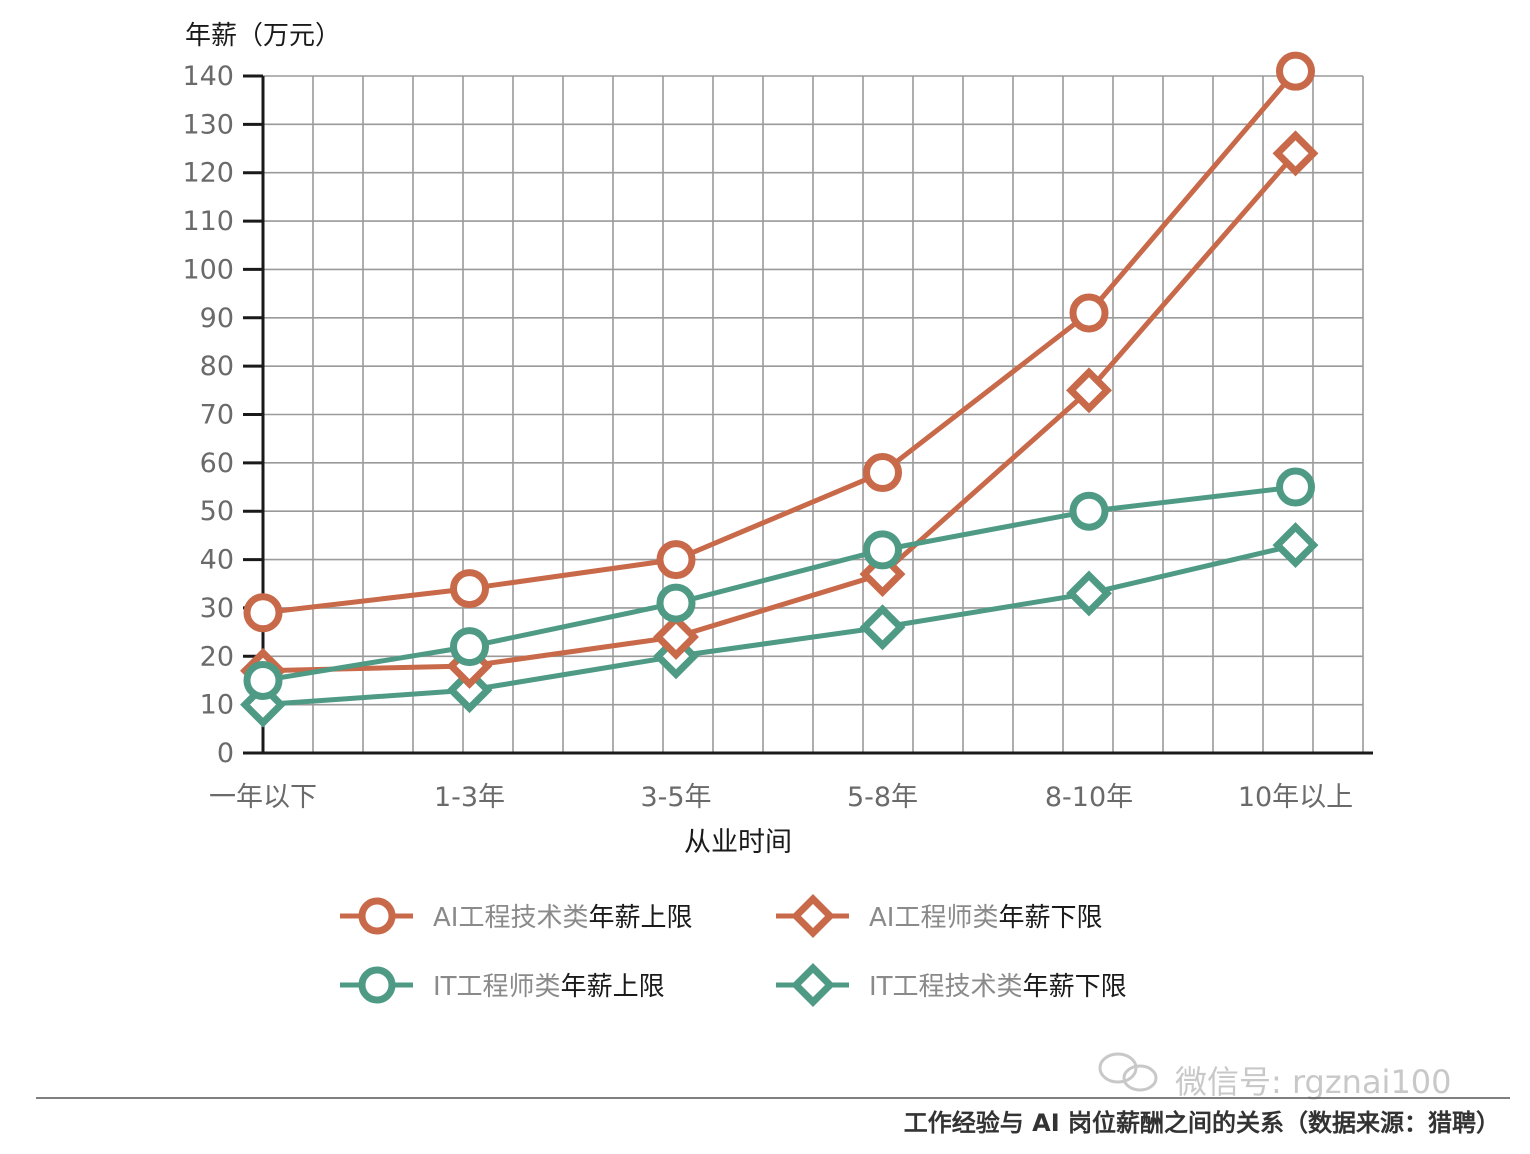  I want to click on legend-label: IT工程技术类年薪下限, so click(998, 987).